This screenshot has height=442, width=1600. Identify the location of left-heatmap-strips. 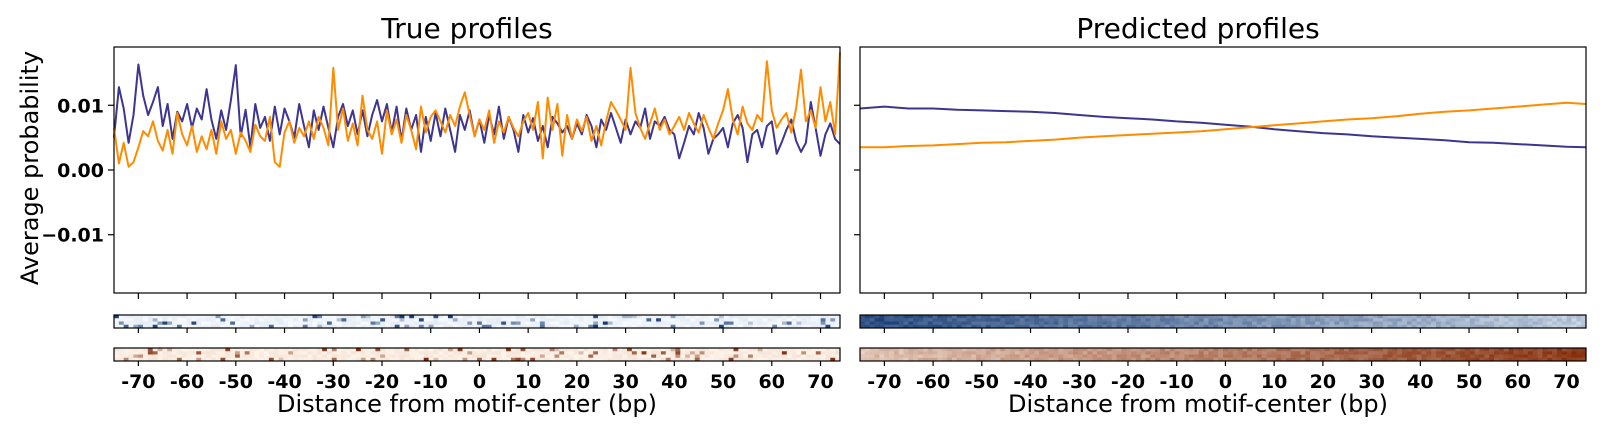
(477, 338).